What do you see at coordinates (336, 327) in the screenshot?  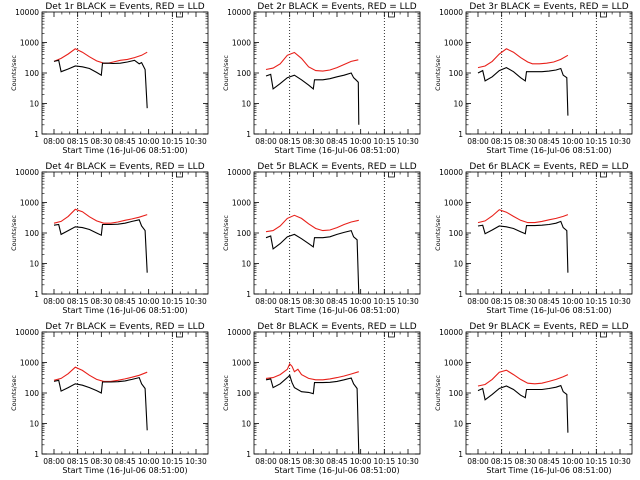 I see `panel-title: Det 8r BLACK = Events, RED = LLD` at bounding box center [336, 327].